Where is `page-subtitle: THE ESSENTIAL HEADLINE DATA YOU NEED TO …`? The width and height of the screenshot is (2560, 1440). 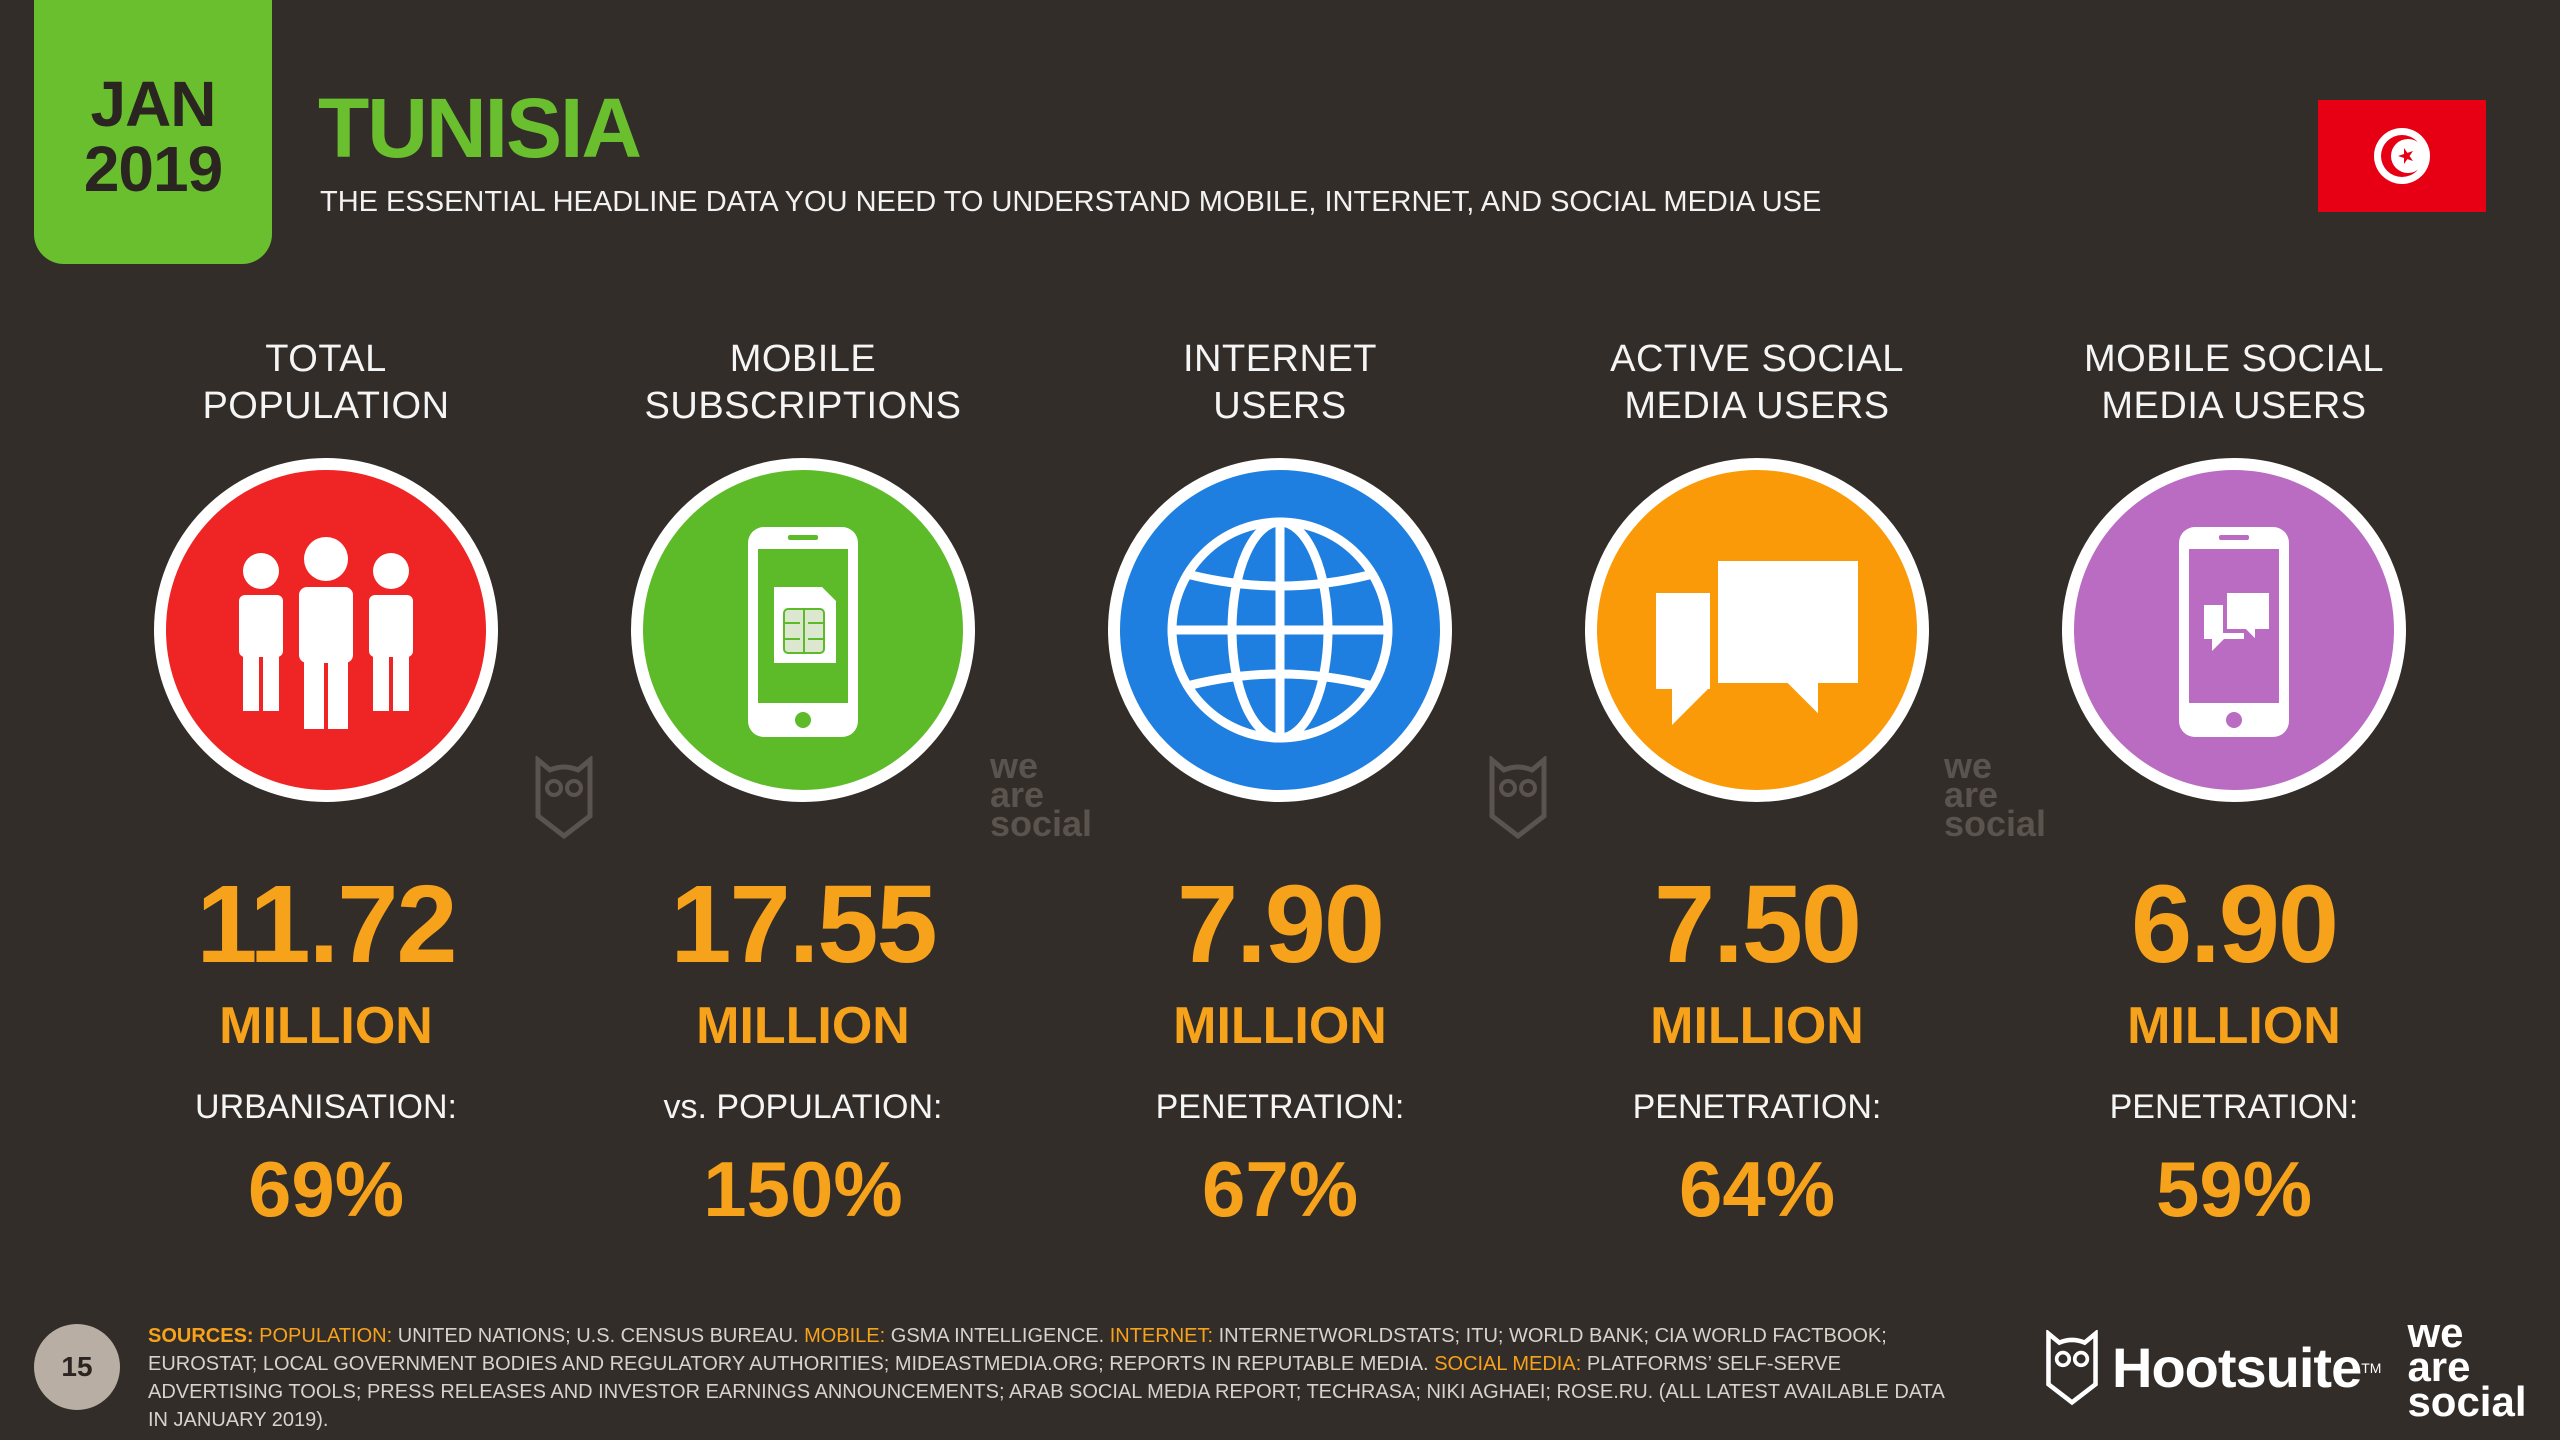
page-subtitle: THE ESSENTIAL HEADLINE DATA YOU NEED TO … is located at coordinates (1071, 202).